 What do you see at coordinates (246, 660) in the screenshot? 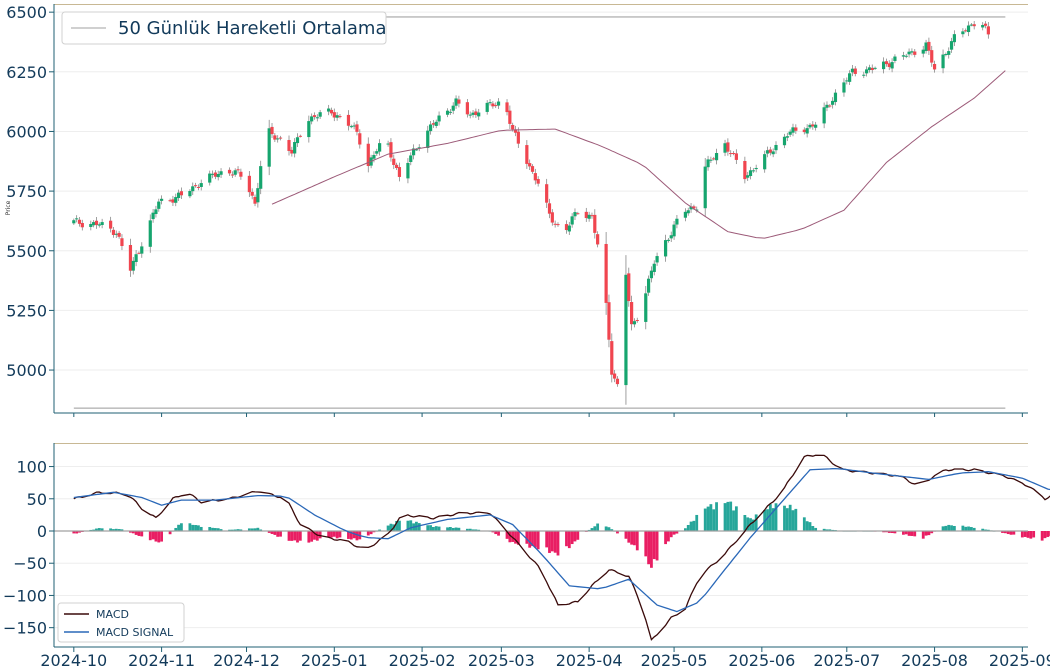
I see `x-tick-label: 2024-12` at bounding box center [246, 660].